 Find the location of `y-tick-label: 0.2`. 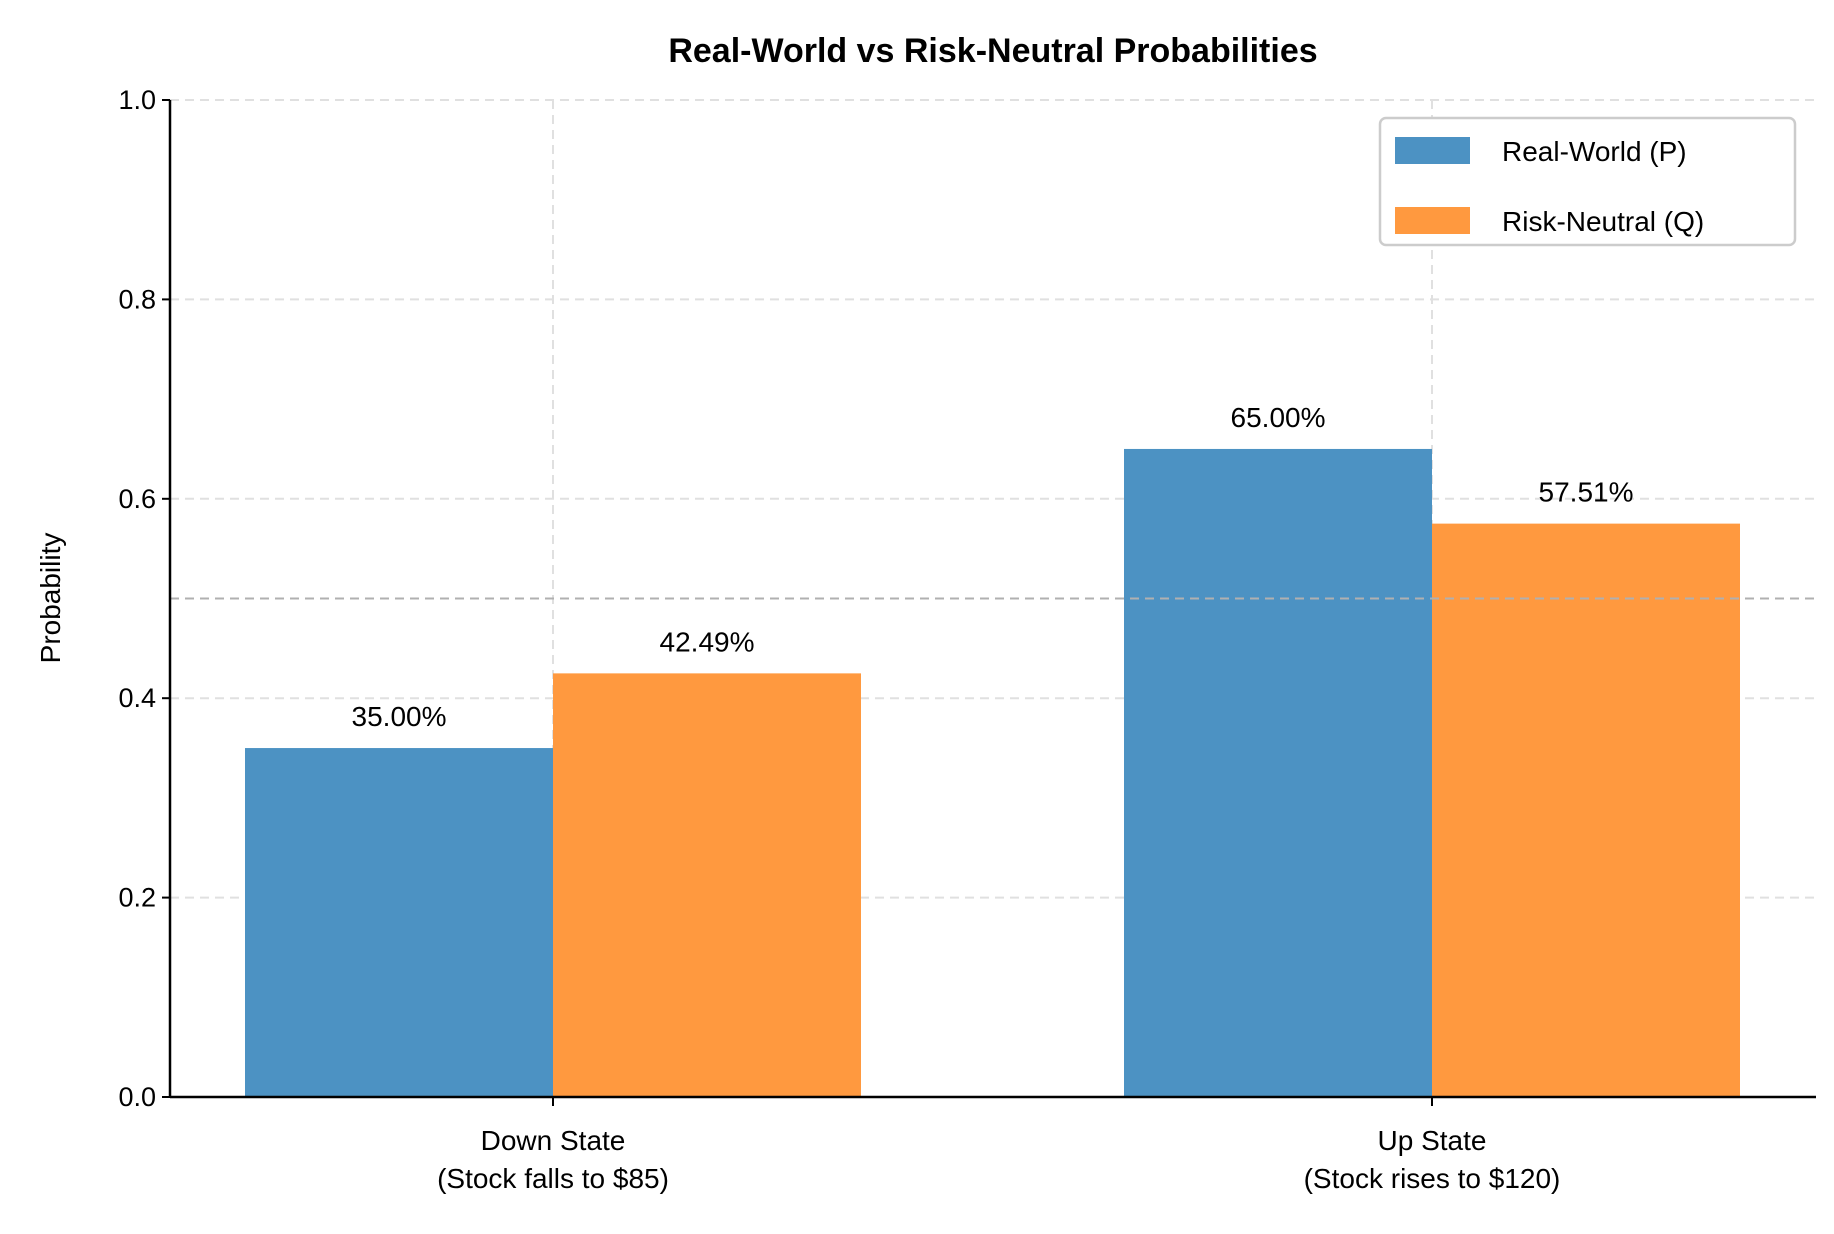

y-tick-label: 0.2 is located at coordinates (137, 898).